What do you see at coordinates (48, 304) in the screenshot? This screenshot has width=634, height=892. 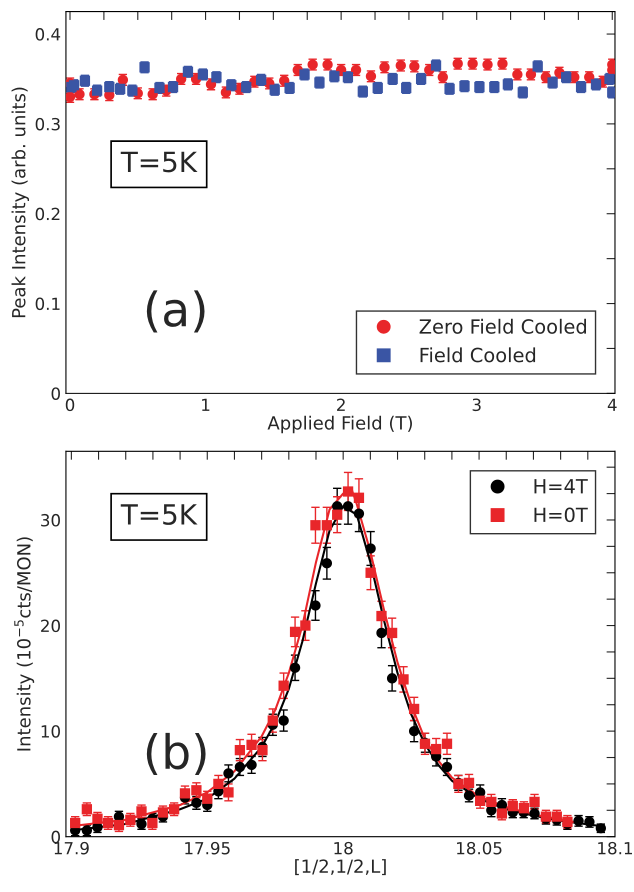 I see `y-tick-label: 0.1` at bounding box center [48, 304].